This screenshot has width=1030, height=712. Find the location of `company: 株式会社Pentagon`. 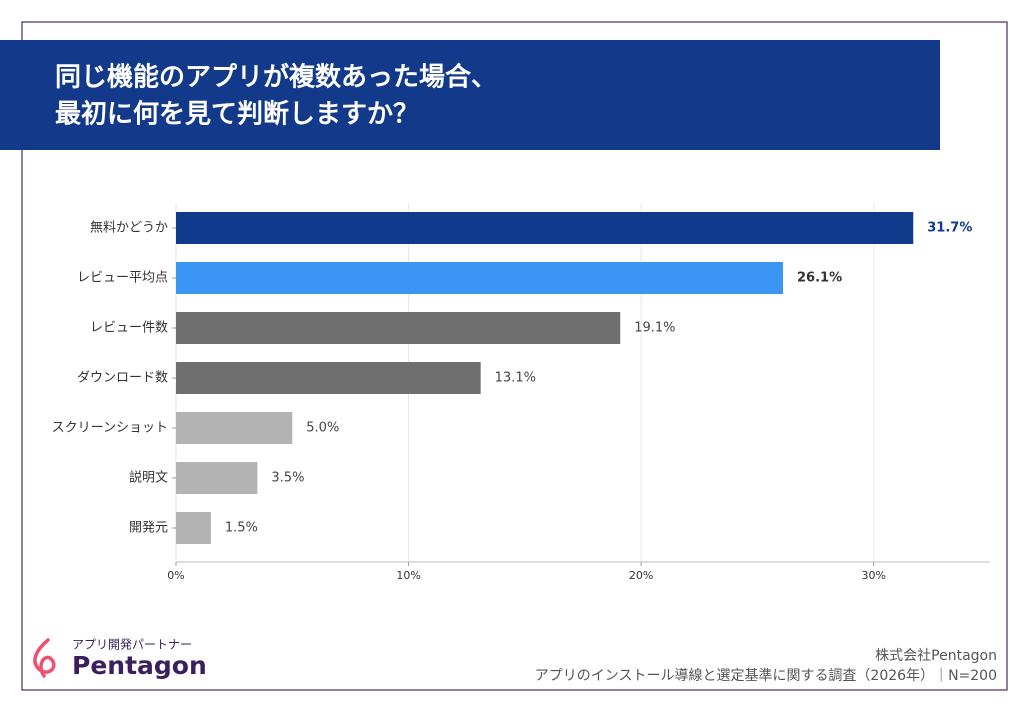

company: 株式会社Pentagon is located at coordinates (936, 656).